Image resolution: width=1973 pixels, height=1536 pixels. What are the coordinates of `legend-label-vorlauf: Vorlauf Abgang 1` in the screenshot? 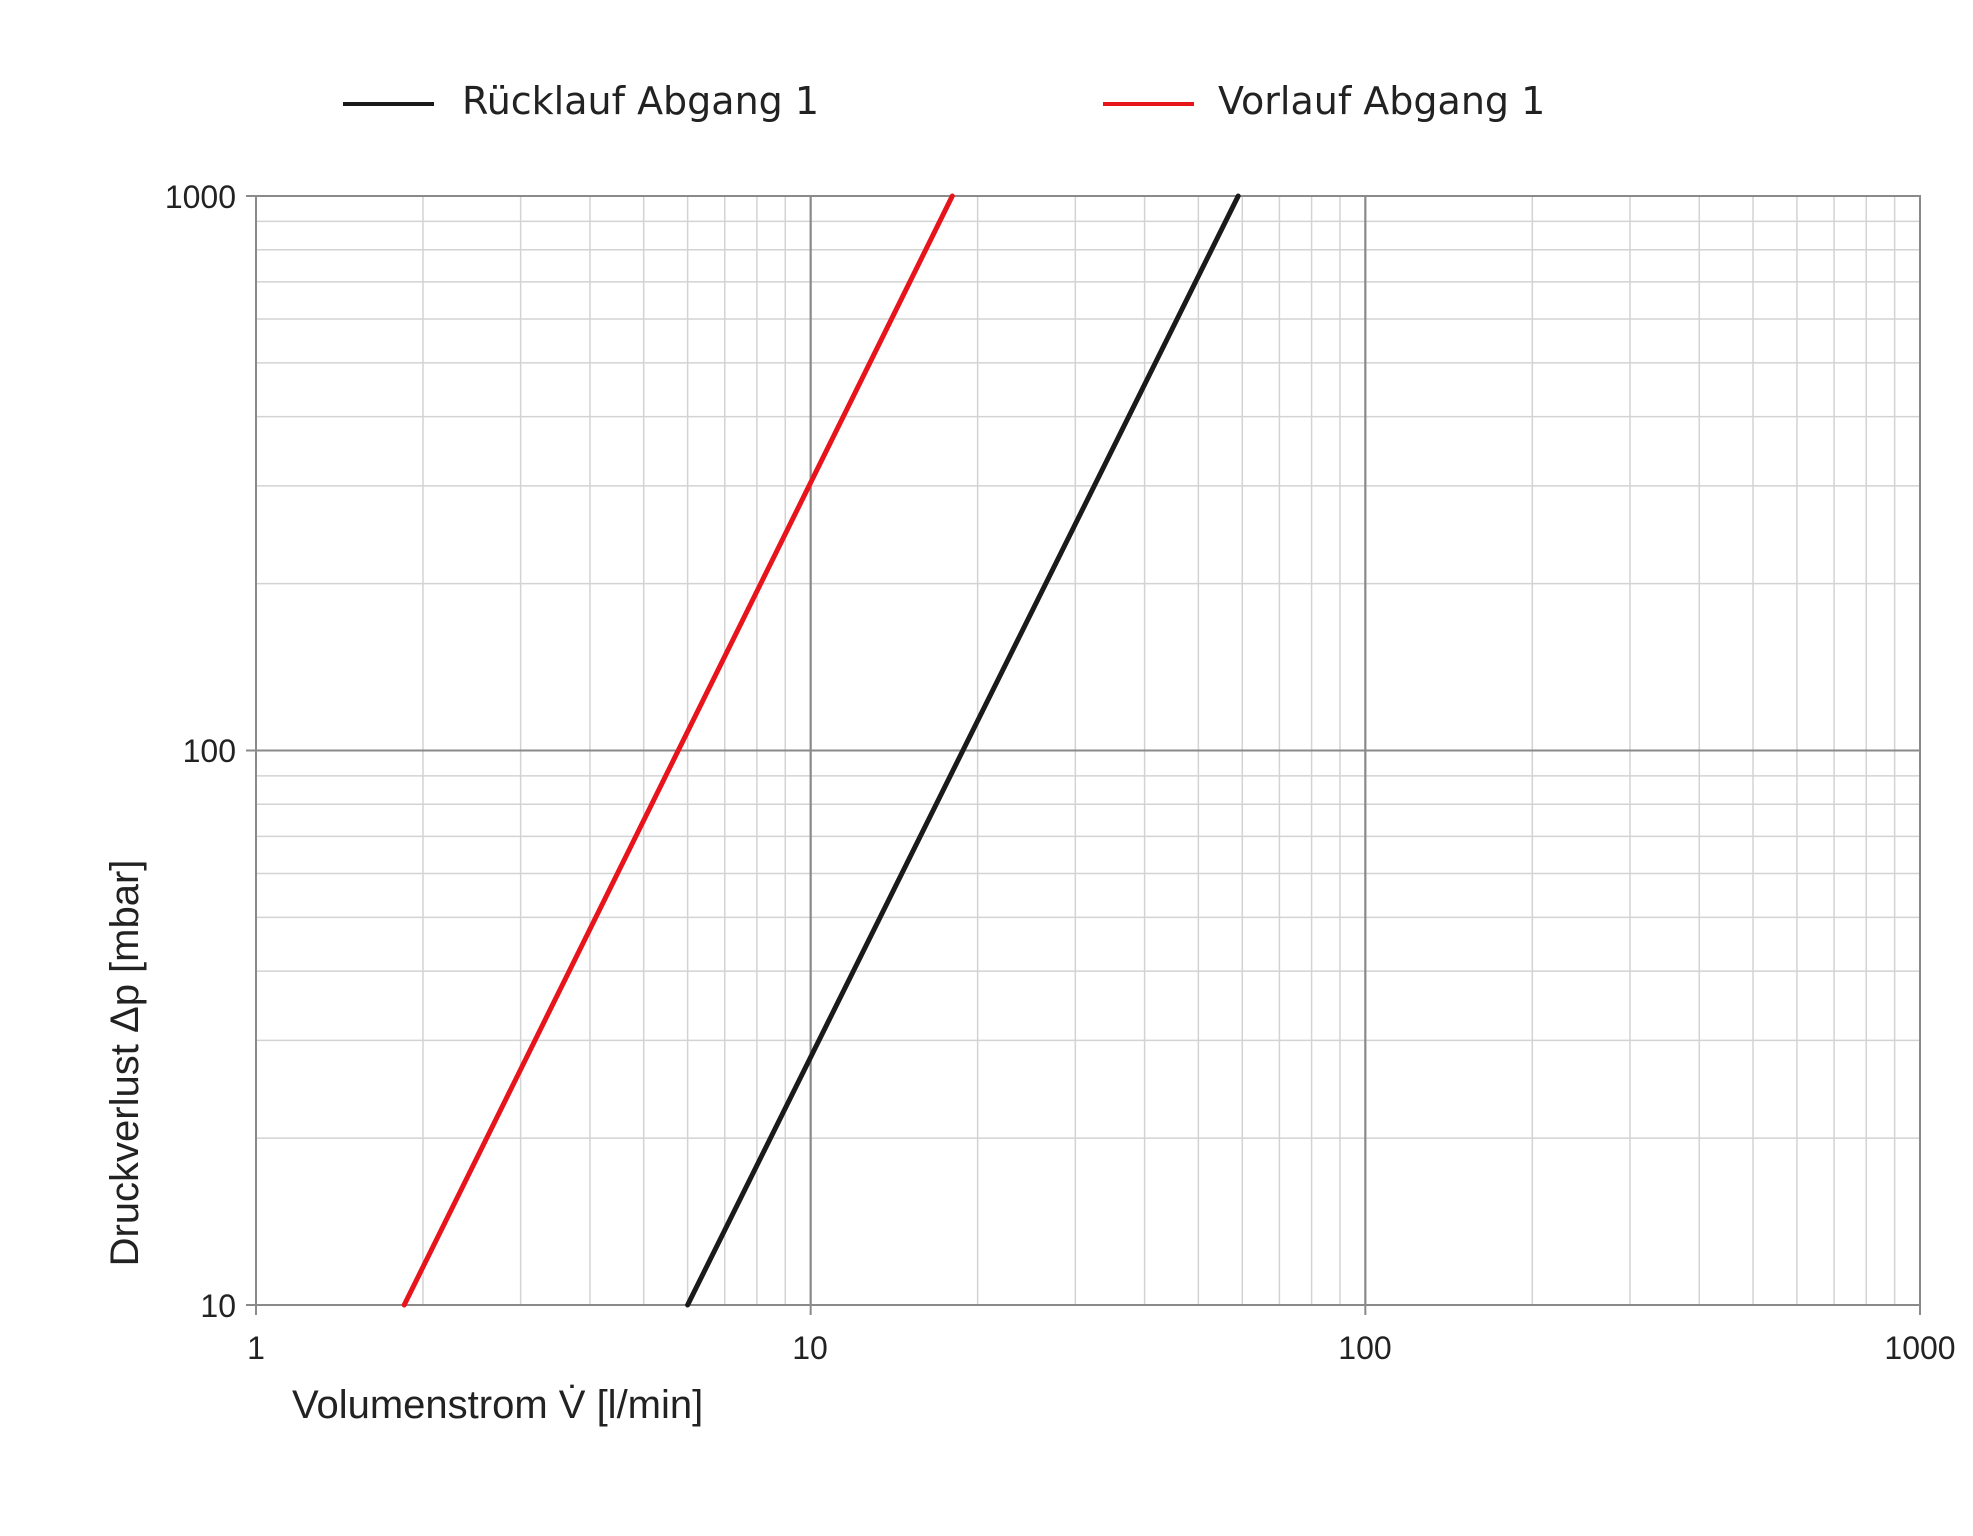 It's located at (1381, 101).